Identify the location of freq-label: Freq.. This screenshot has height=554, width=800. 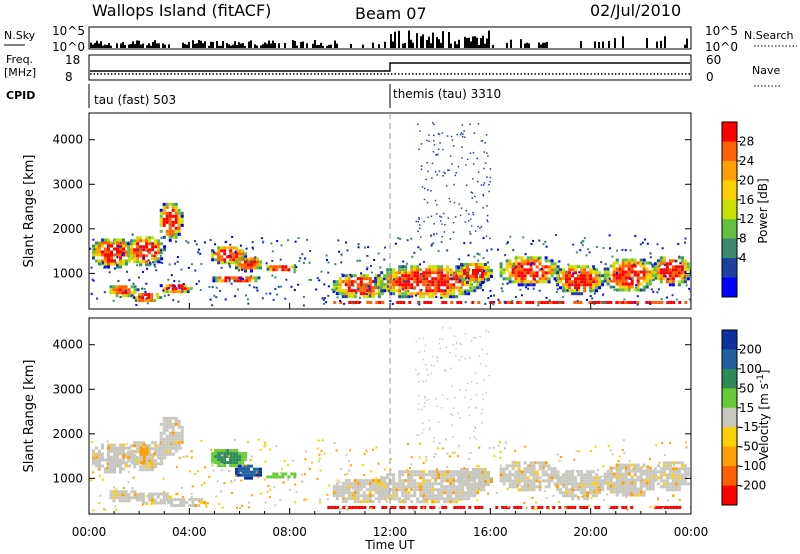
(19, 59).